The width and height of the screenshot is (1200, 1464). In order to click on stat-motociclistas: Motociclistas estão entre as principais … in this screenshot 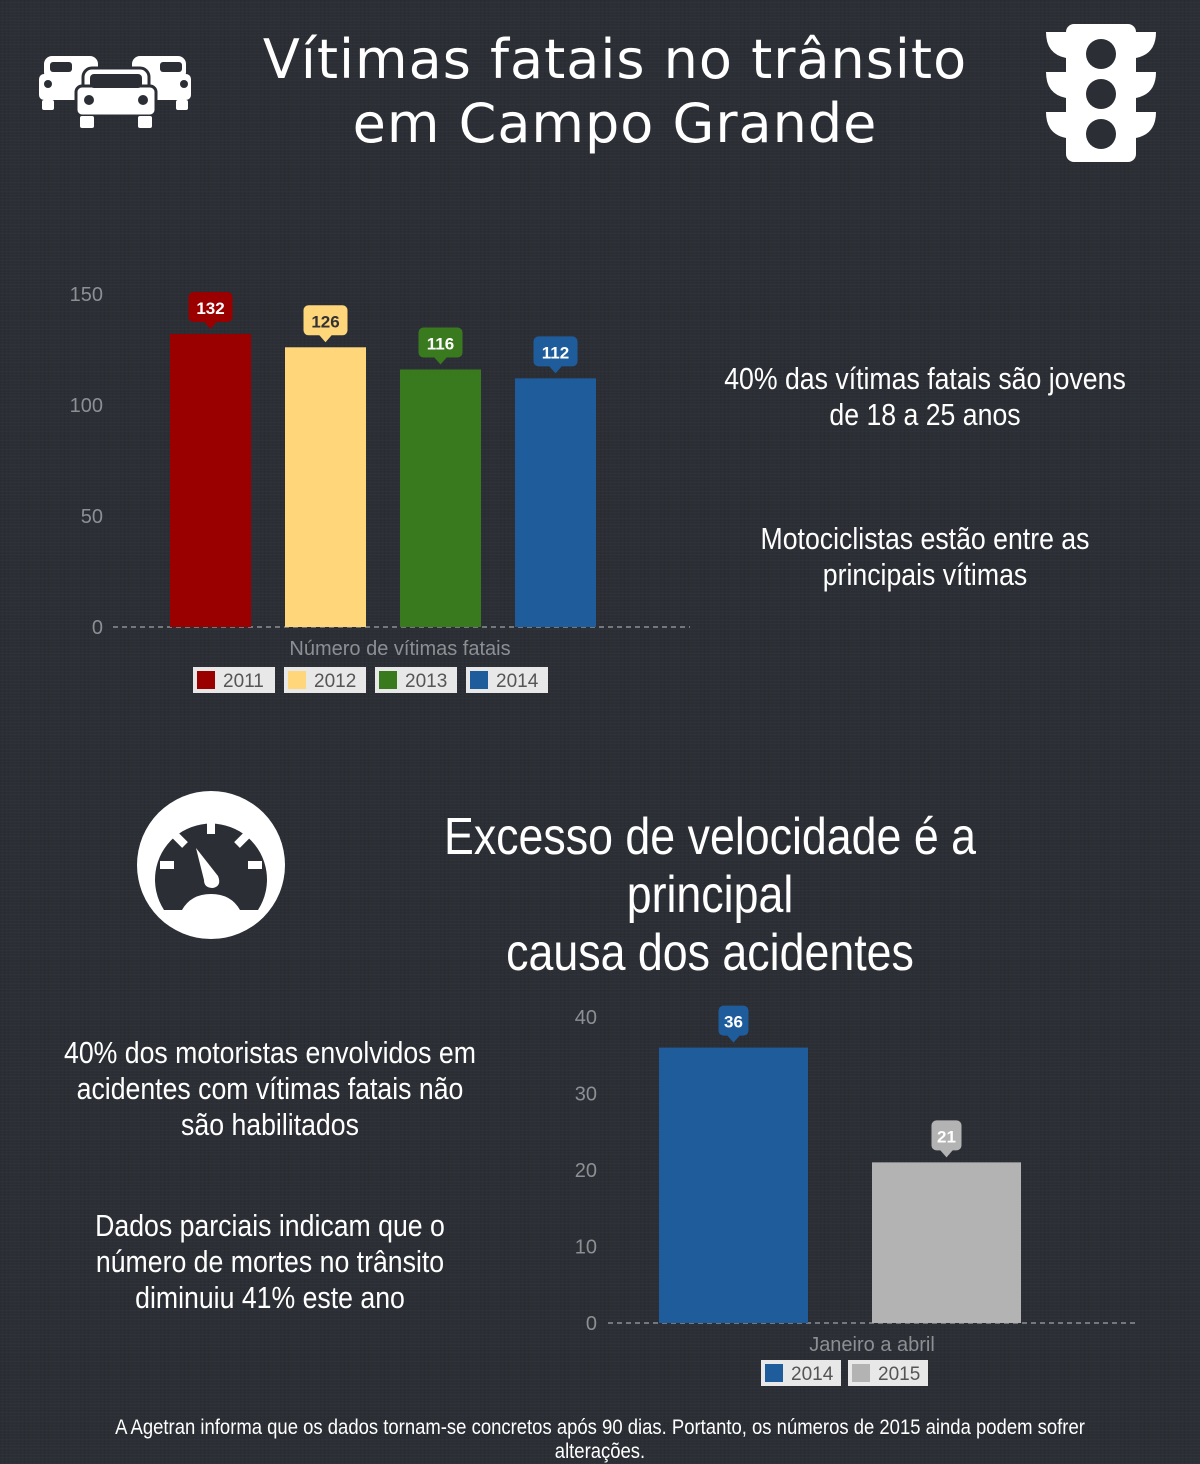, I will do `click(925, 556)`.